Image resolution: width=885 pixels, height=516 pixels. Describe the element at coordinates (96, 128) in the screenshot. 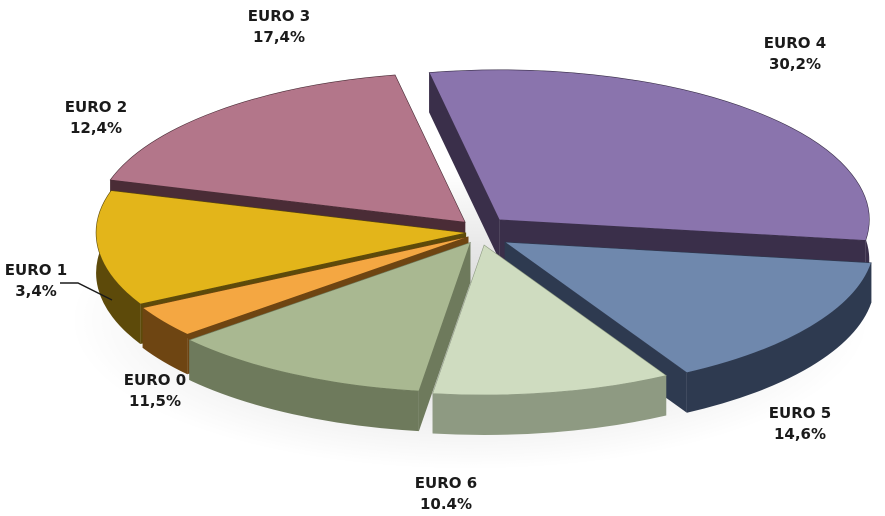

I see `slice-label-value: 12,4%` at that location.